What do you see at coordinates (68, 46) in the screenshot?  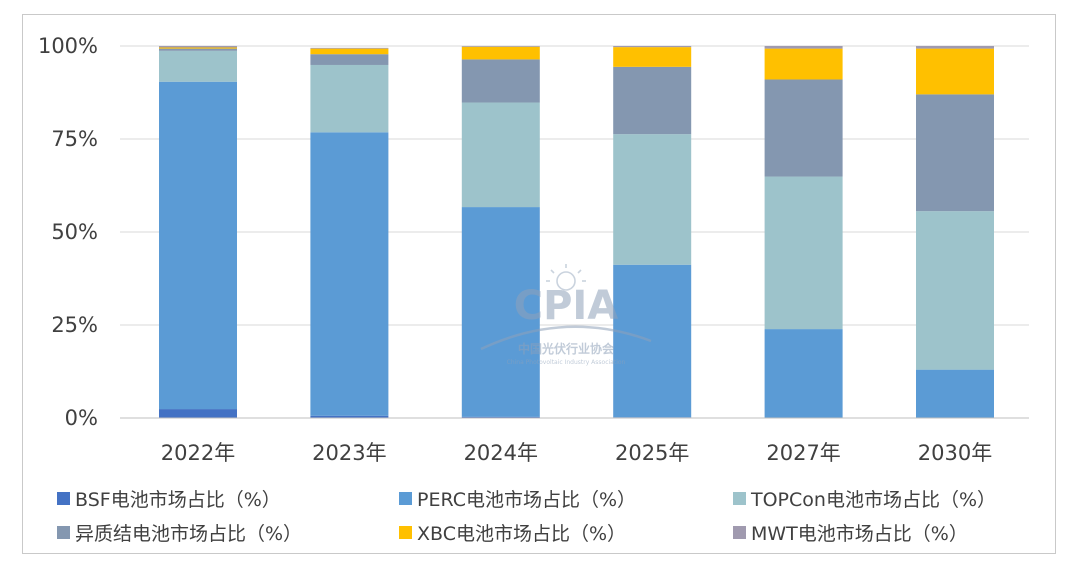 I see `y-tick-label-4: 100%` at bounding box center [68, 46].